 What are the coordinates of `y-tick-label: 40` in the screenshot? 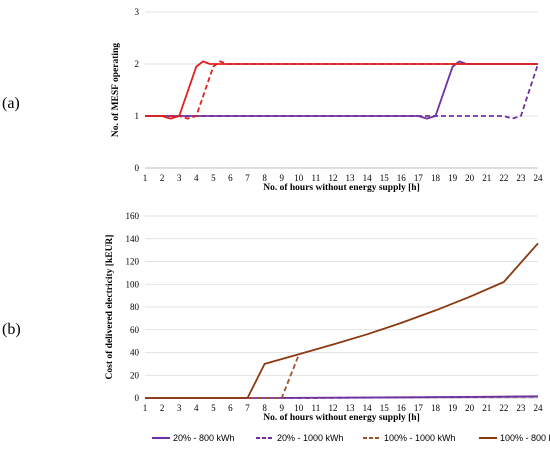 It's located at (135, 353).